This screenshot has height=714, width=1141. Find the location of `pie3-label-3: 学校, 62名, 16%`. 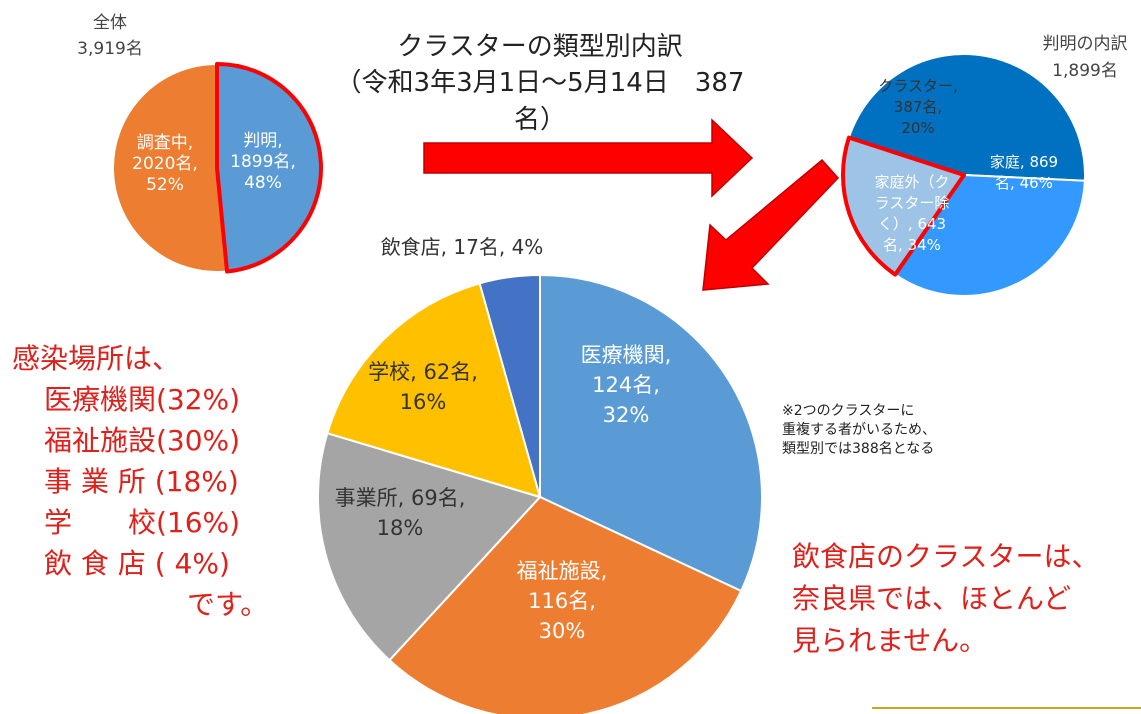

pie3-label-3: 学校, 62名, 16% is located at coordinates (423, 387).